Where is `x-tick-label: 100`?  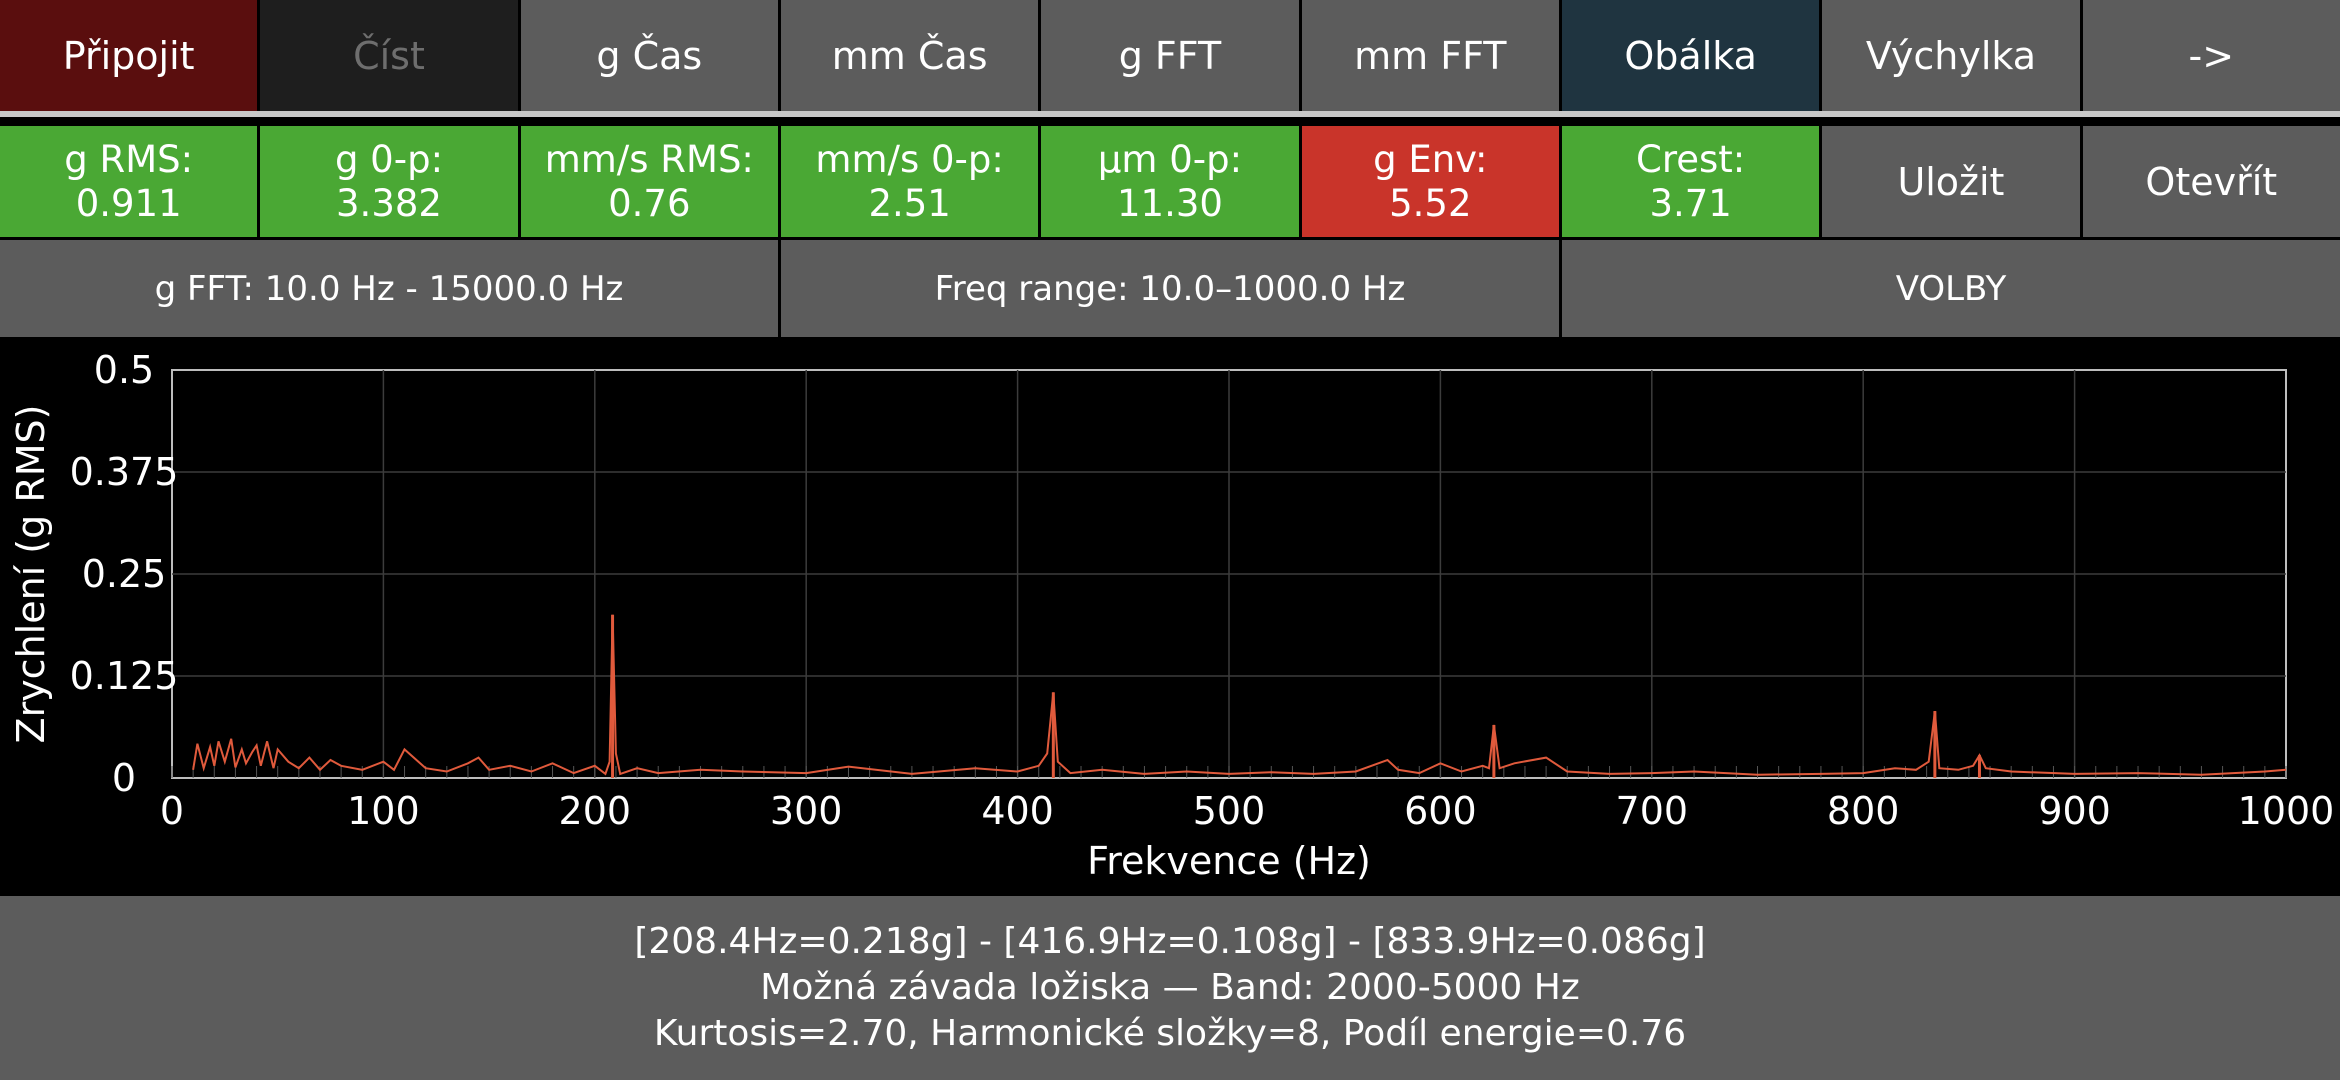
x-tick-label: 100 is located at coordinates (383, 811).